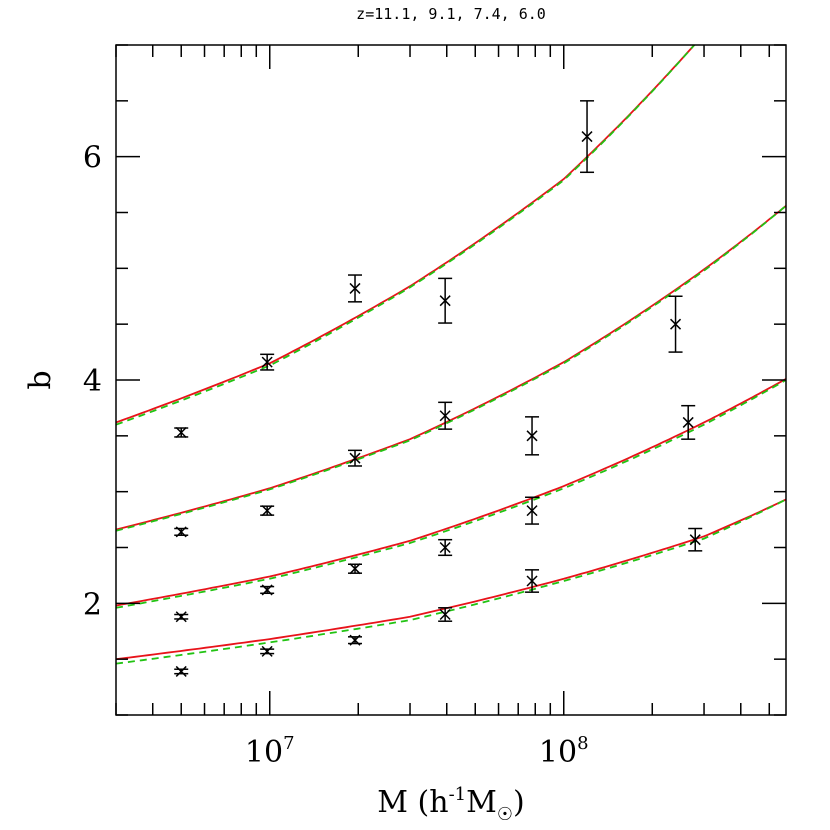 The width and height of the screenshot is (830, 830). What do you see at coordinates (451, 14) in the screenshot?
I see `chart-title: z=11.1, 9.1, 7.4, 6.0` at bounding box center [451, 14].